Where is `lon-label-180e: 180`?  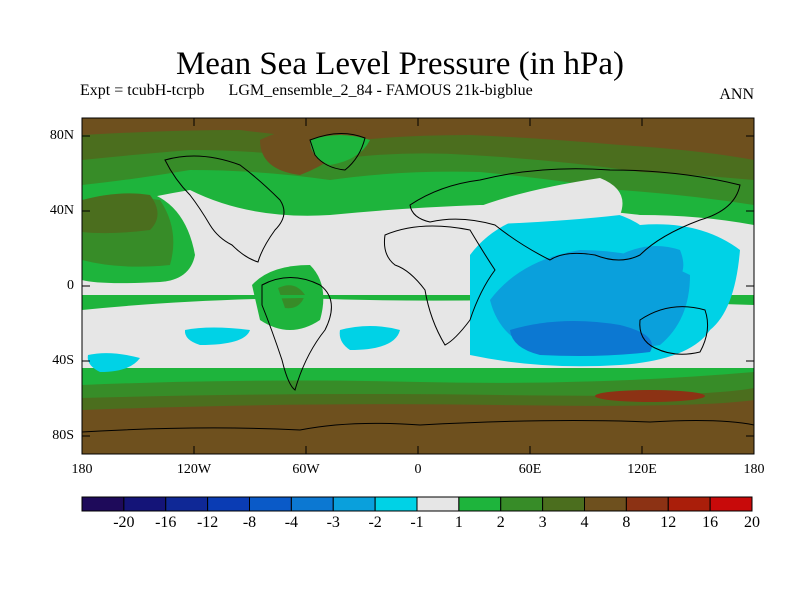
lon-label-180e: 180 is located at coordinates (754, 469).